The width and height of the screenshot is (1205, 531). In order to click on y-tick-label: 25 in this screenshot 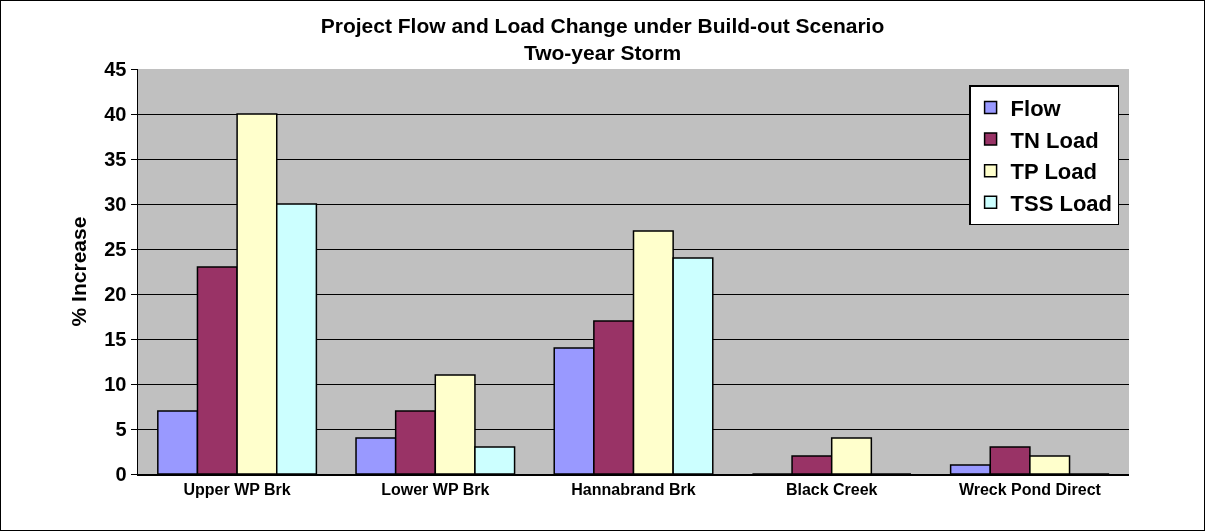, I will do `click(115, 249)`.